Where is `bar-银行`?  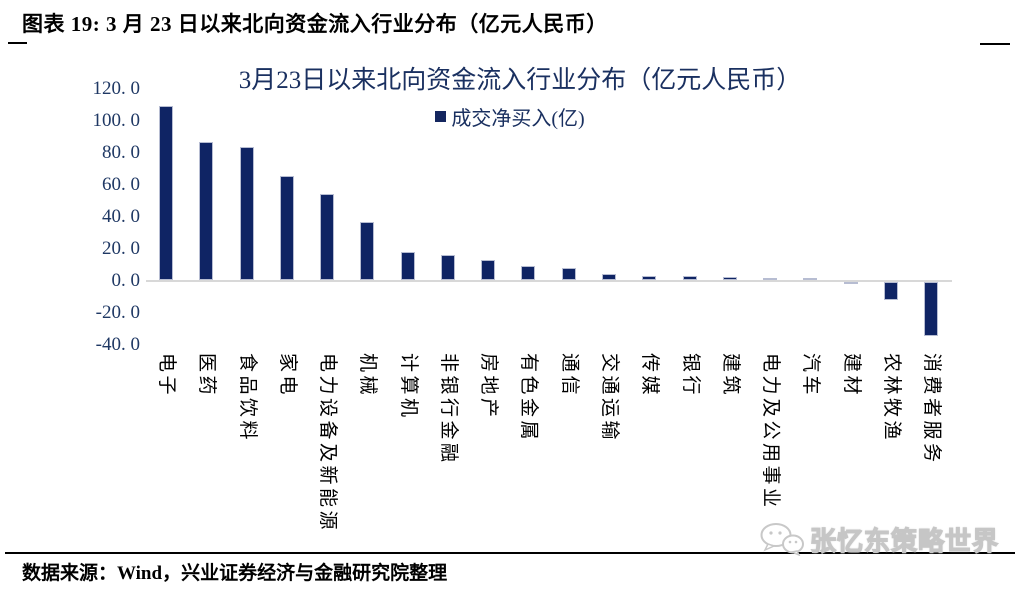
bar-银行 is located at coordinates (689, 278).